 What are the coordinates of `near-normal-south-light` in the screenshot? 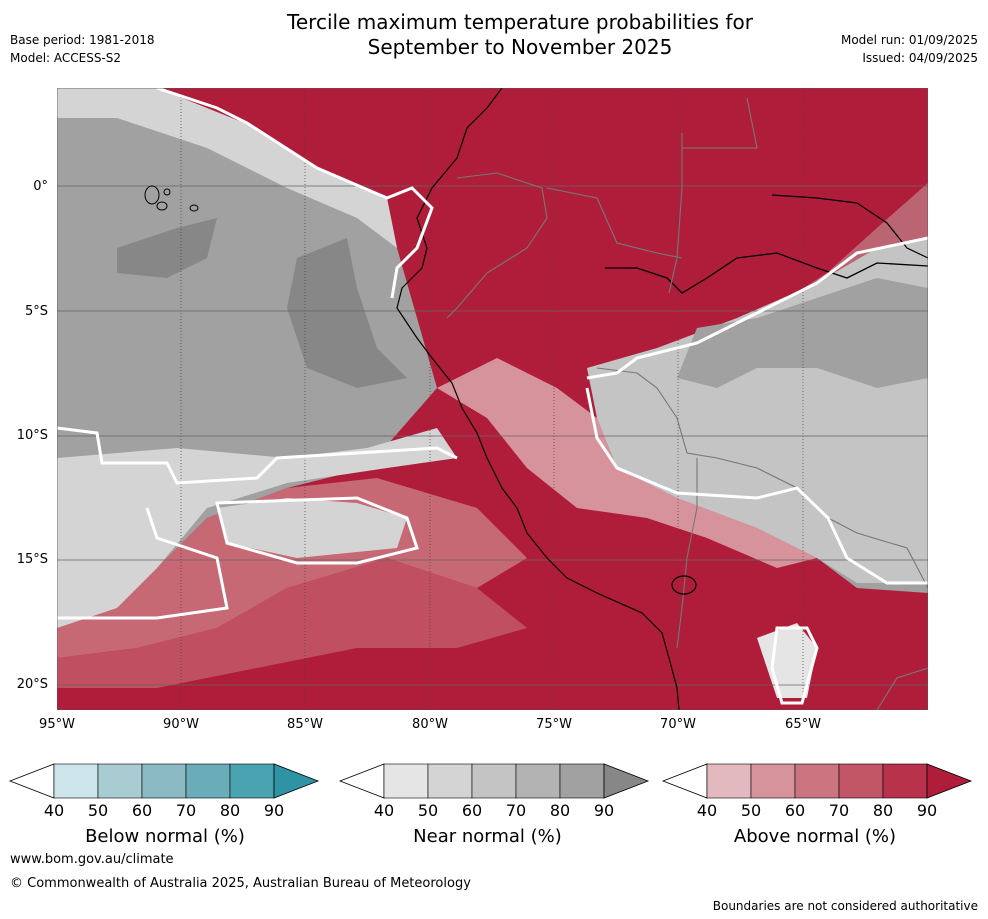 It's located at (257, 528).